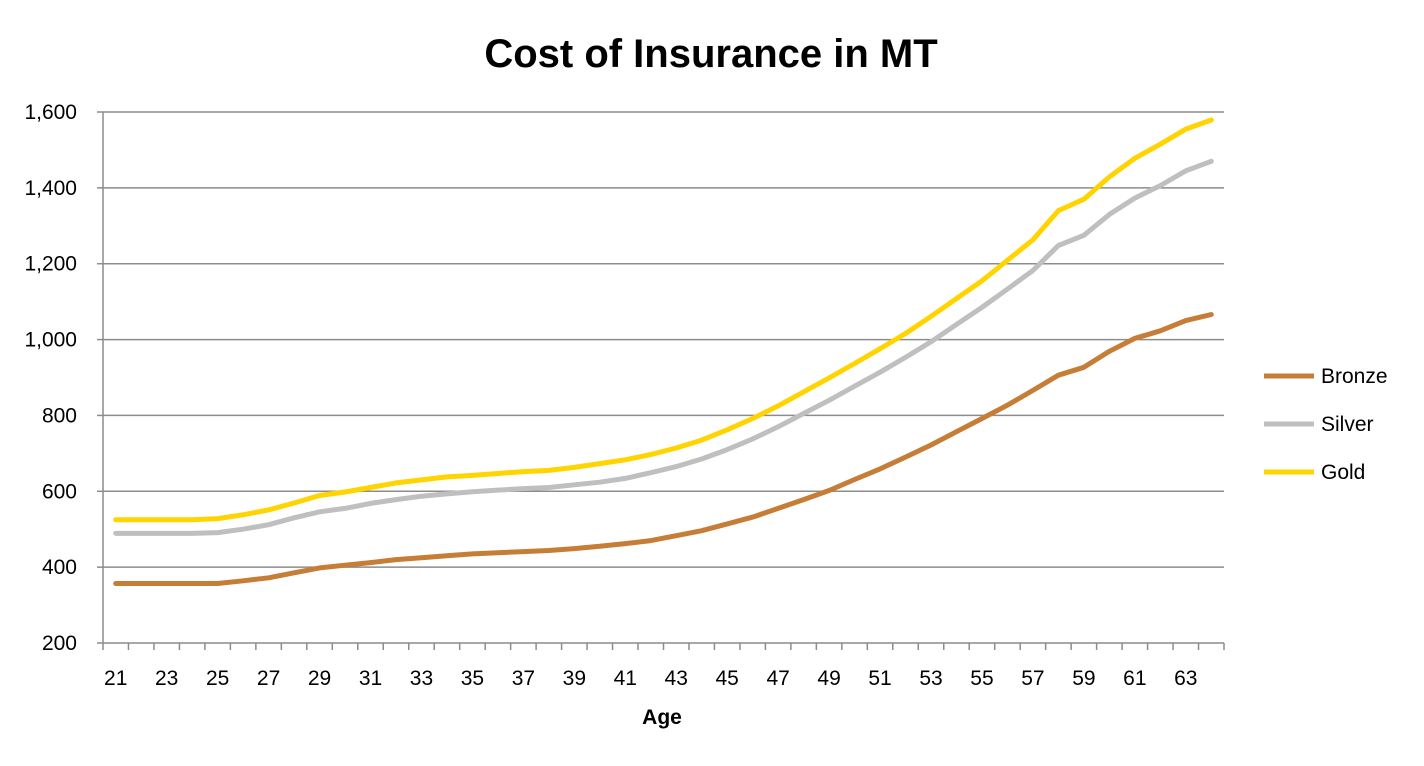 The image size is (1424, 766). What do you see at coordinates (59, 491) in the screenshot?
I see `y-tick-label: 600` at bounding box center [59, 491].